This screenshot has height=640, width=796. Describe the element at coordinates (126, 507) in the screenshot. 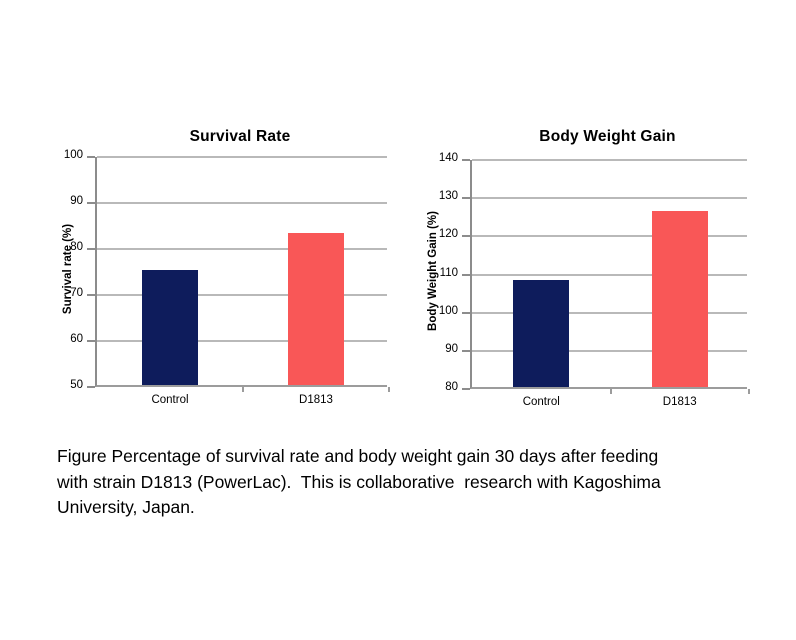

I see `caption-line: University, Japan.` at that location.